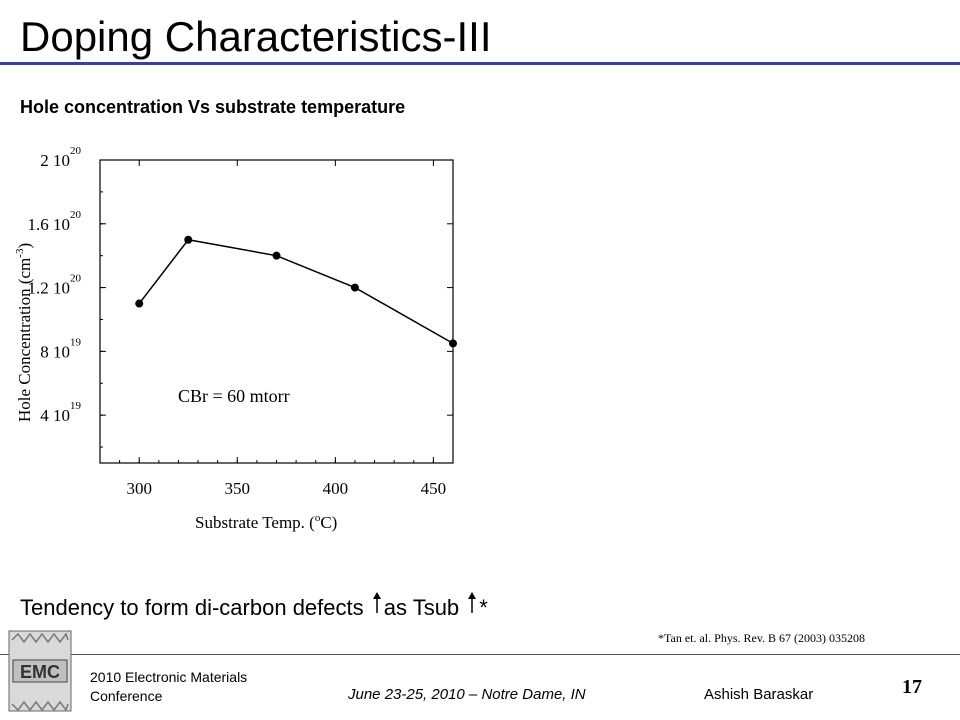  I want to click on x-axis-degree: o, so click(318, 518).